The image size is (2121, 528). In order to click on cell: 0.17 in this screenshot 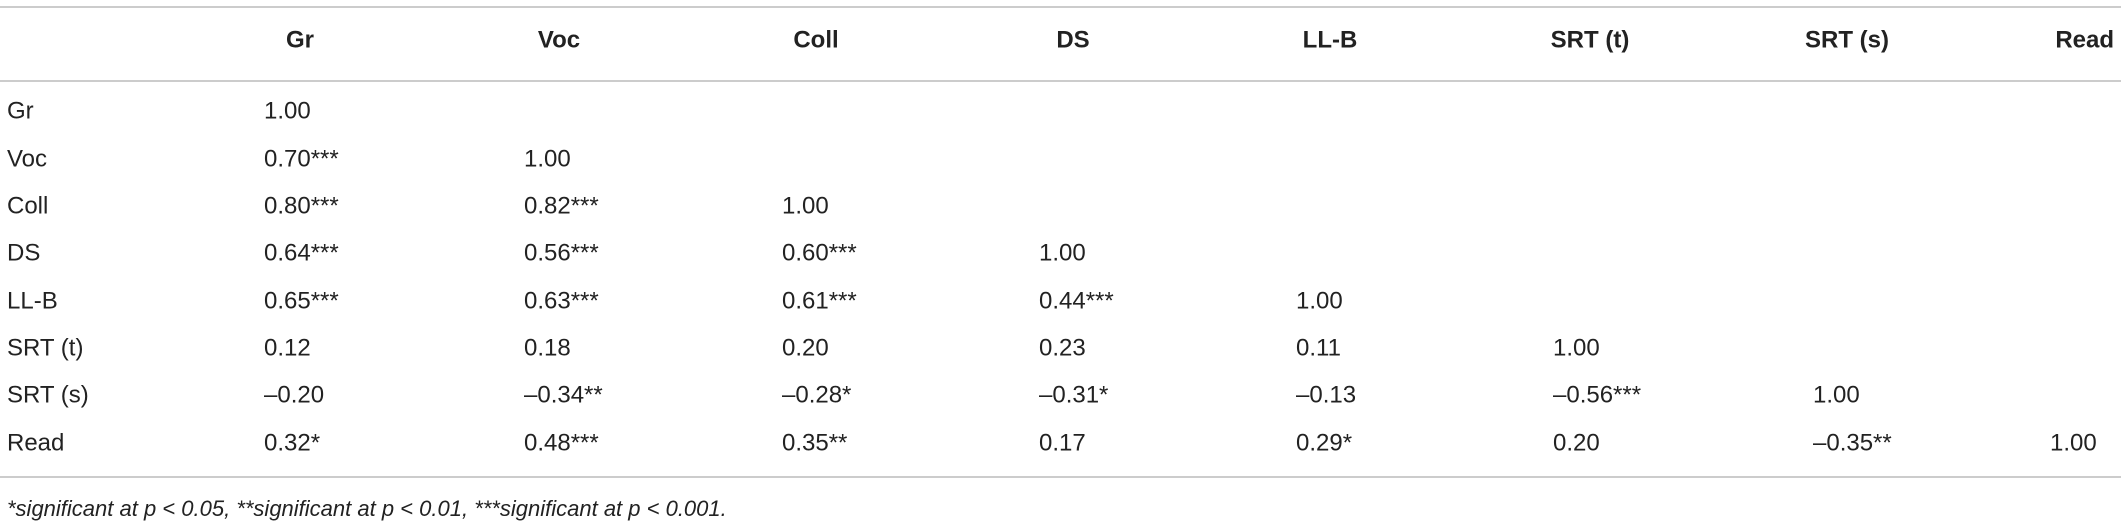, I will do `click(1062, 442)`.